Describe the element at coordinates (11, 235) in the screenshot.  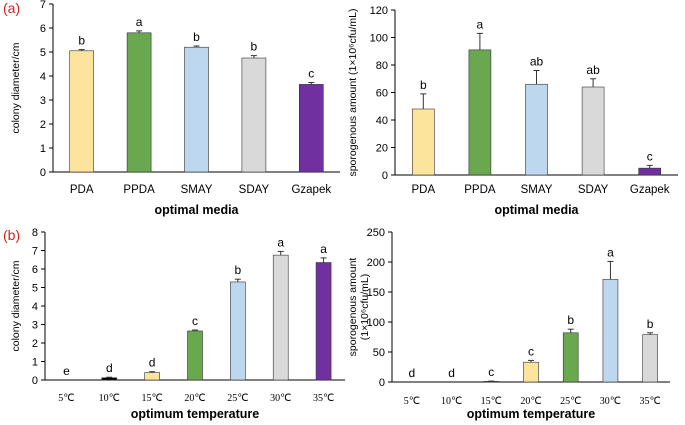
I see `panel-label-b: (b)` at that location.